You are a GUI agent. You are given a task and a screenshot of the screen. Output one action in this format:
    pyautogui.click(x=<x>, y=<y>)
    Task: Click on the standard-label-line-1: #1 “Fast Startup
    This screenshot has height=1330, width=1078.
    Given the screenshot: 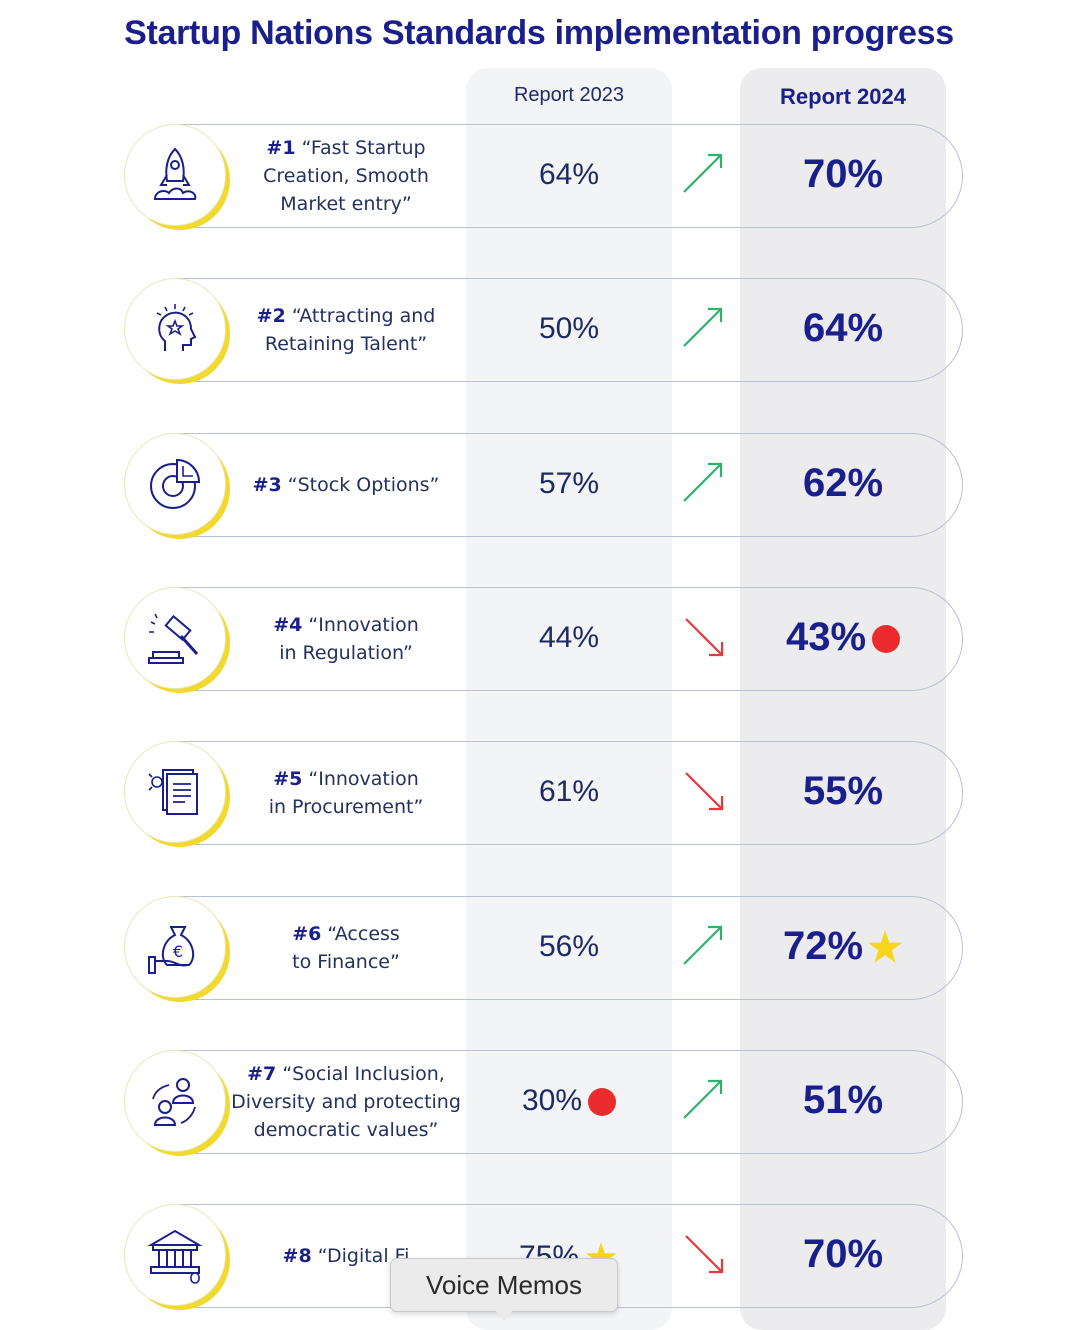 What is the action you would take?
    pyautogui.click(x=346, y=148)
    